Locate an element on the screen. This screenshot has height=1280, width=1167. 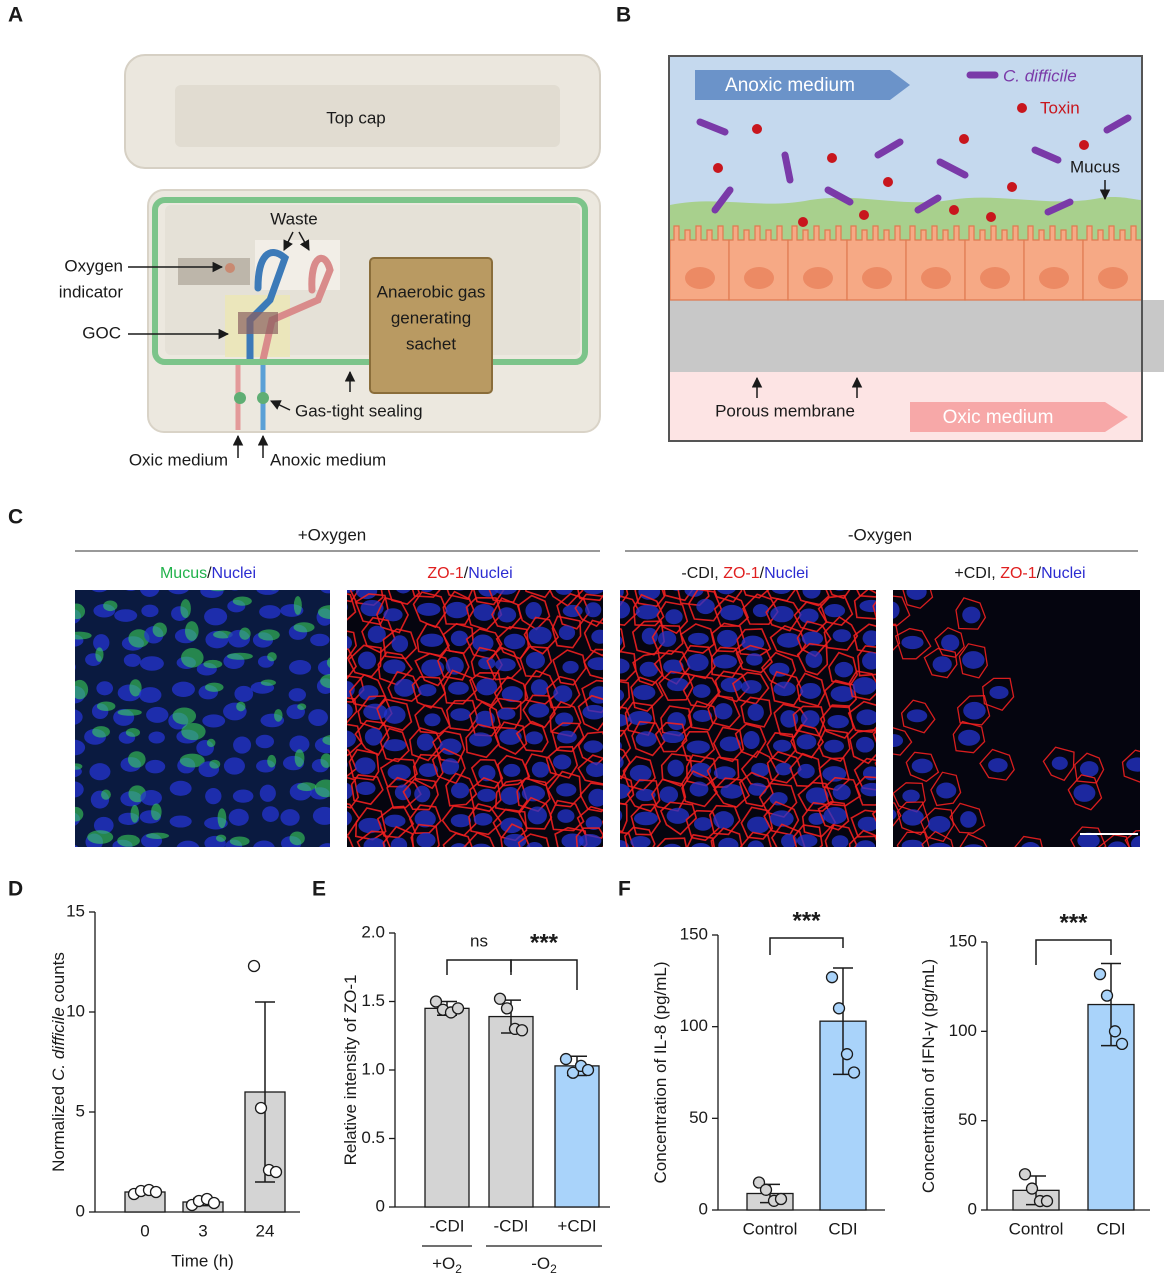
axis-title-part: counts is located at coordinates (58, 977).